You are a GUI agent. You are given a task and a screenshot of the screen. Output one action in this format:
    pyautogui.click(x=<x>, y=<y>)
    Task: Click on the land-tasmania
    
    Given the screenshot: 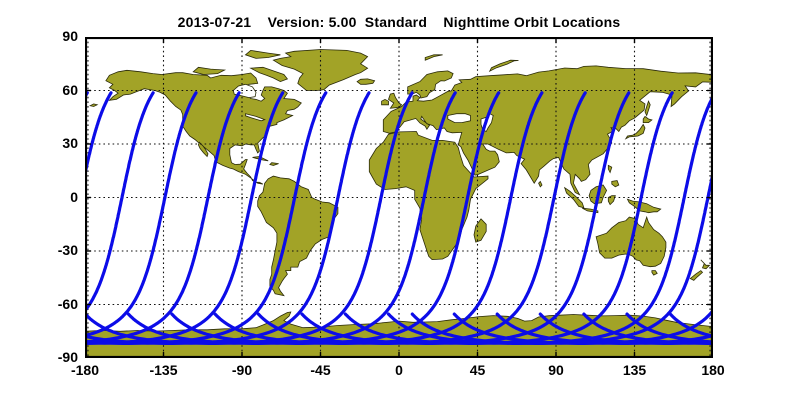 What is the action you would take?
    pyautogui.click(x=654, y=273)
    